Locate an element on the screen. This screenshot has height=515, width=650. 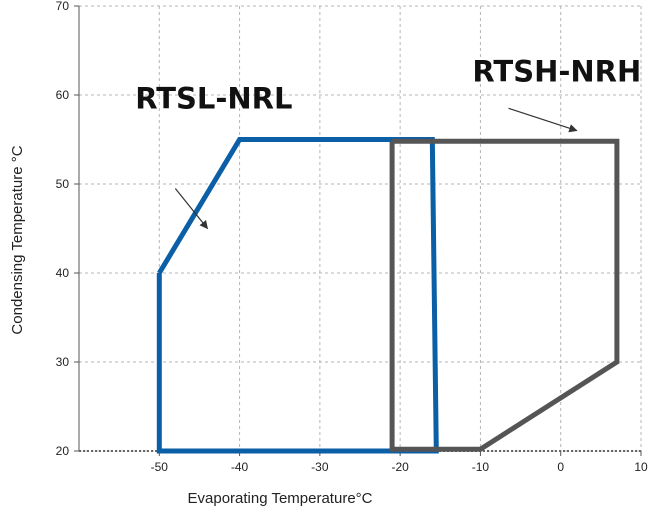
y-tick-label: 30 is located at coordinates (63, 362).